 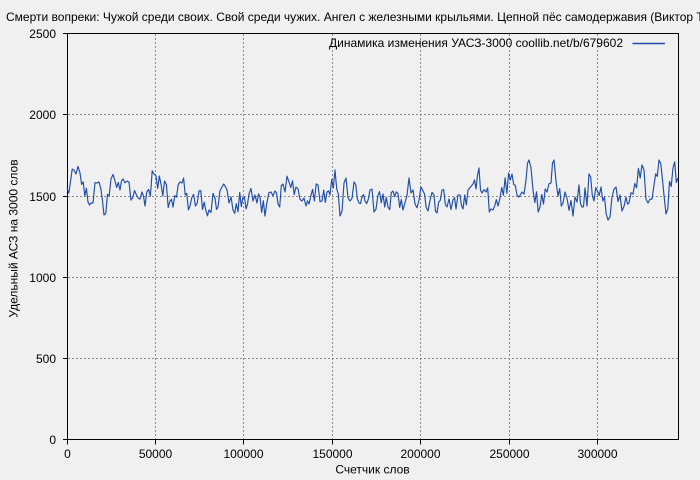 I want to click on svg-text: 1500, so click(x=42, y=197).